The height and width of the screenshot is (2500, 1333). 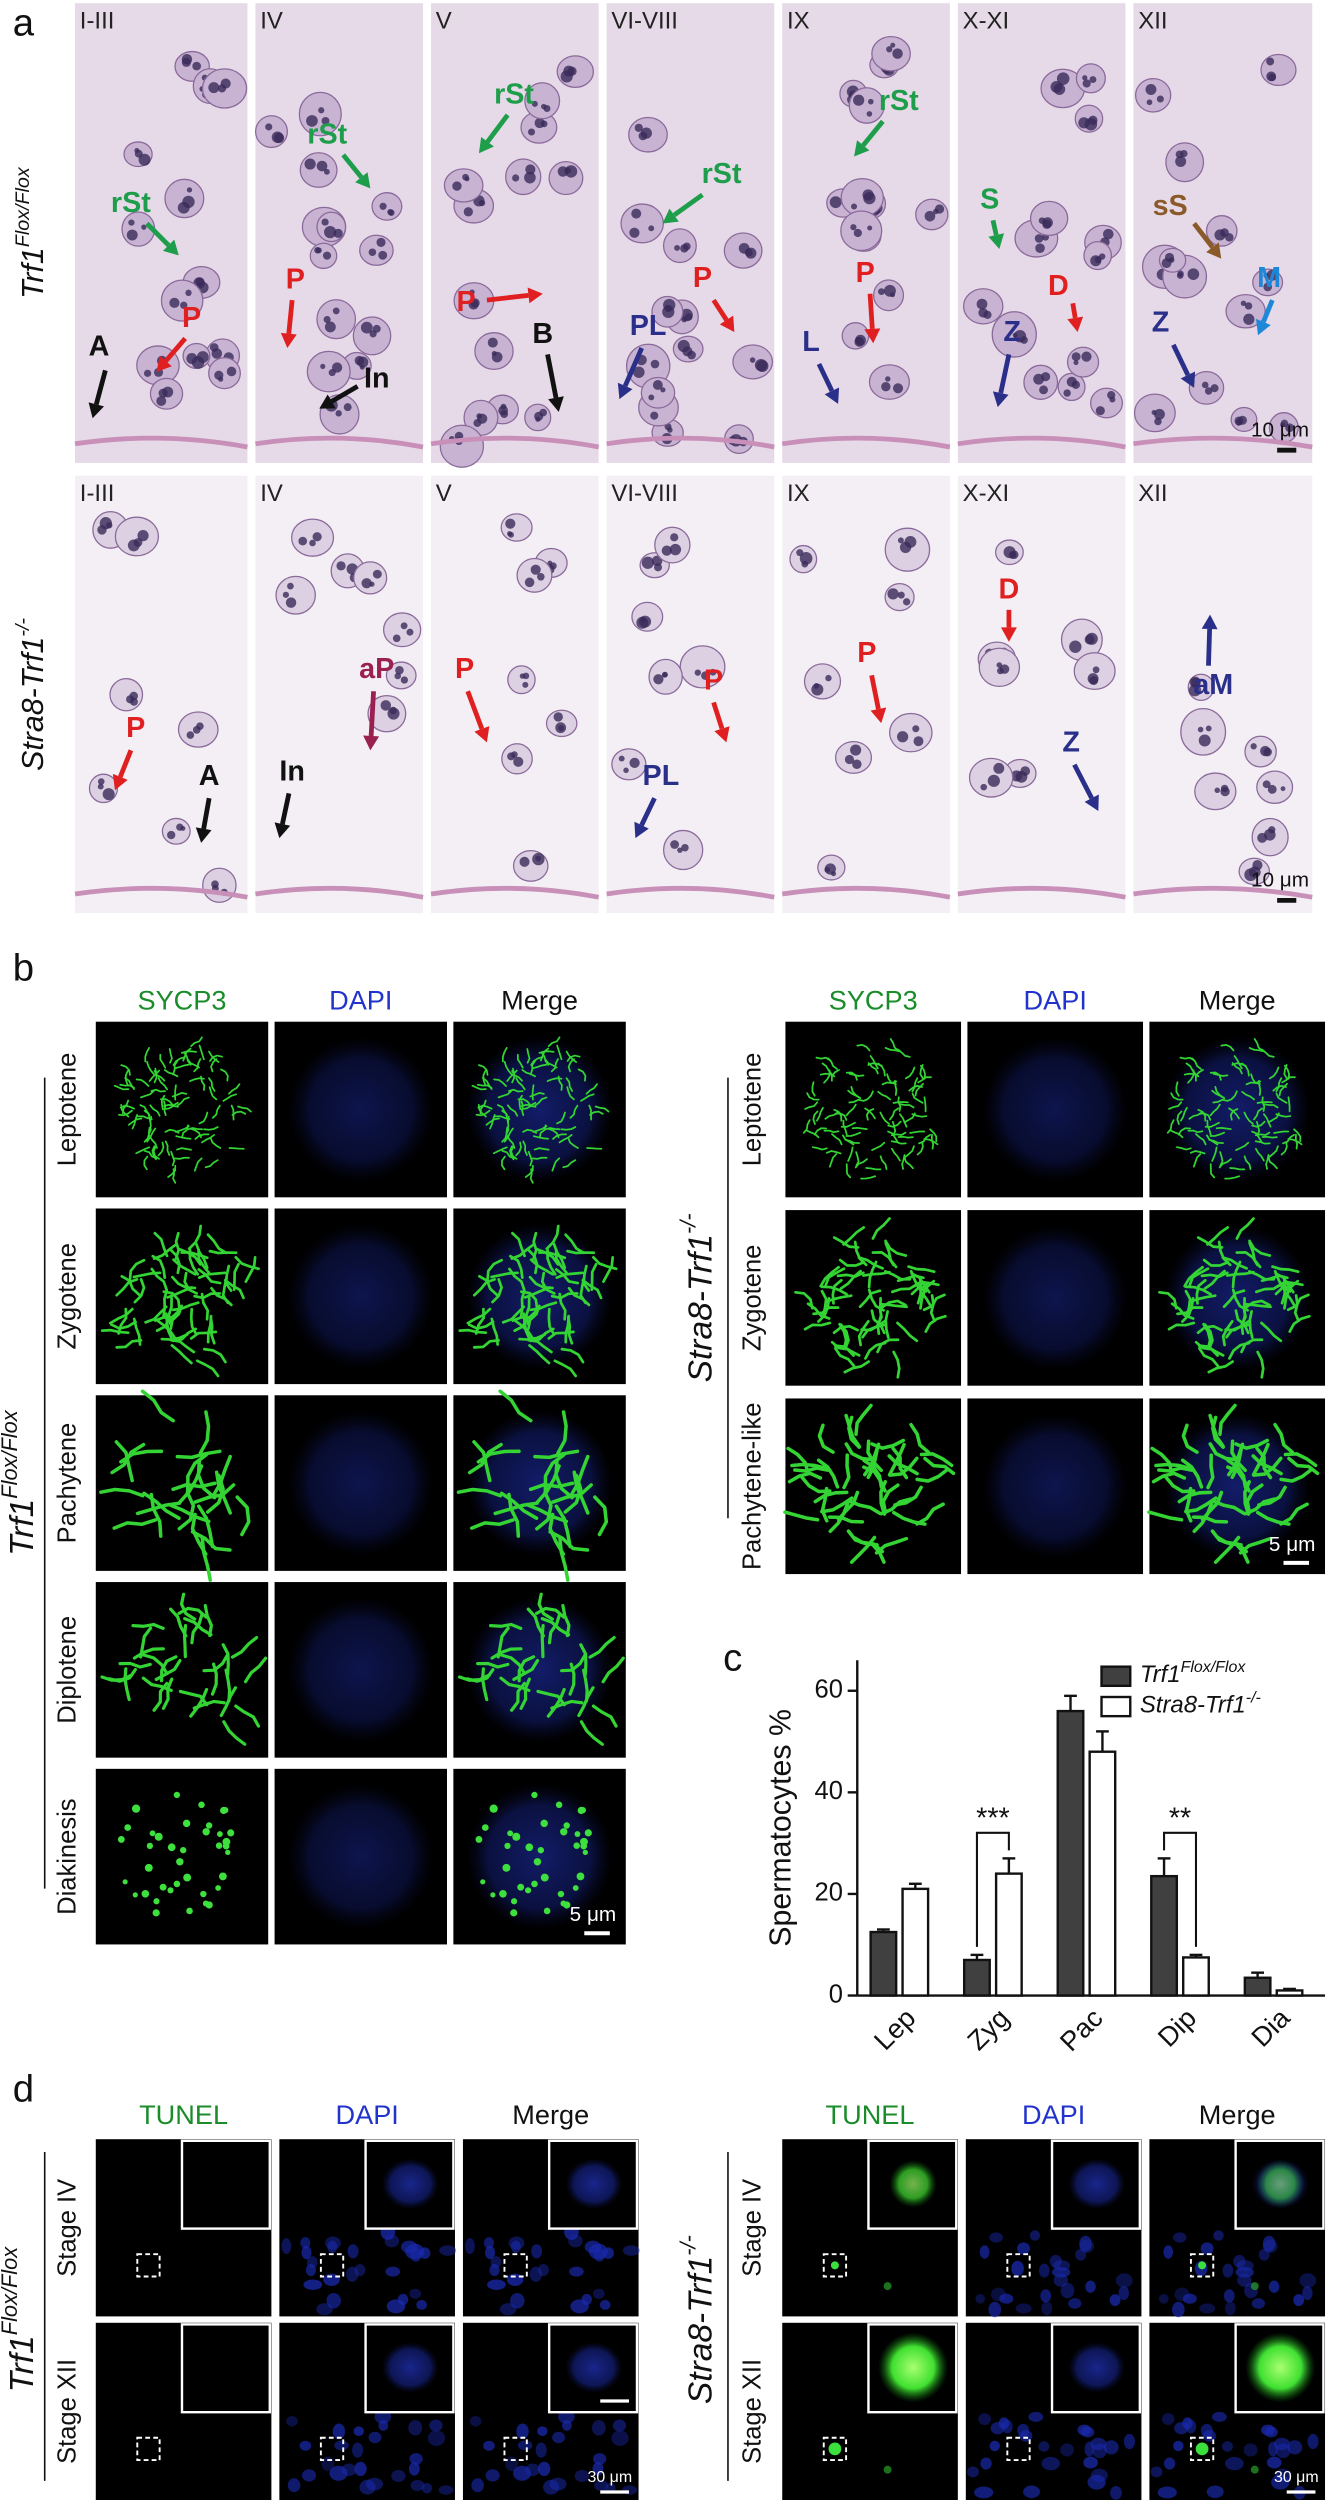 What do you see at coordinates (23, 206) in the screenshot?
I see `genotype-superscript: Flox/Flox` at bounding box center [23, 206].